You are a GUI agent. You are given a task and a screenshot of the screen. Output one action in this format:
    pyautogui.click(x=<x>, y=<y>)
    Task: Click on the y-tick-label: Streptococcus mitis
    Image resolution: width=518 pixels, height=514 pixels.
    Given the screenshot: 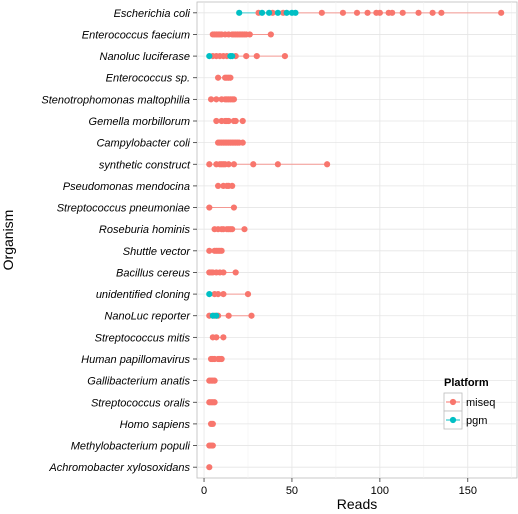 What is the action you would take?
    pyautogui.click(x=143, y=338)
    